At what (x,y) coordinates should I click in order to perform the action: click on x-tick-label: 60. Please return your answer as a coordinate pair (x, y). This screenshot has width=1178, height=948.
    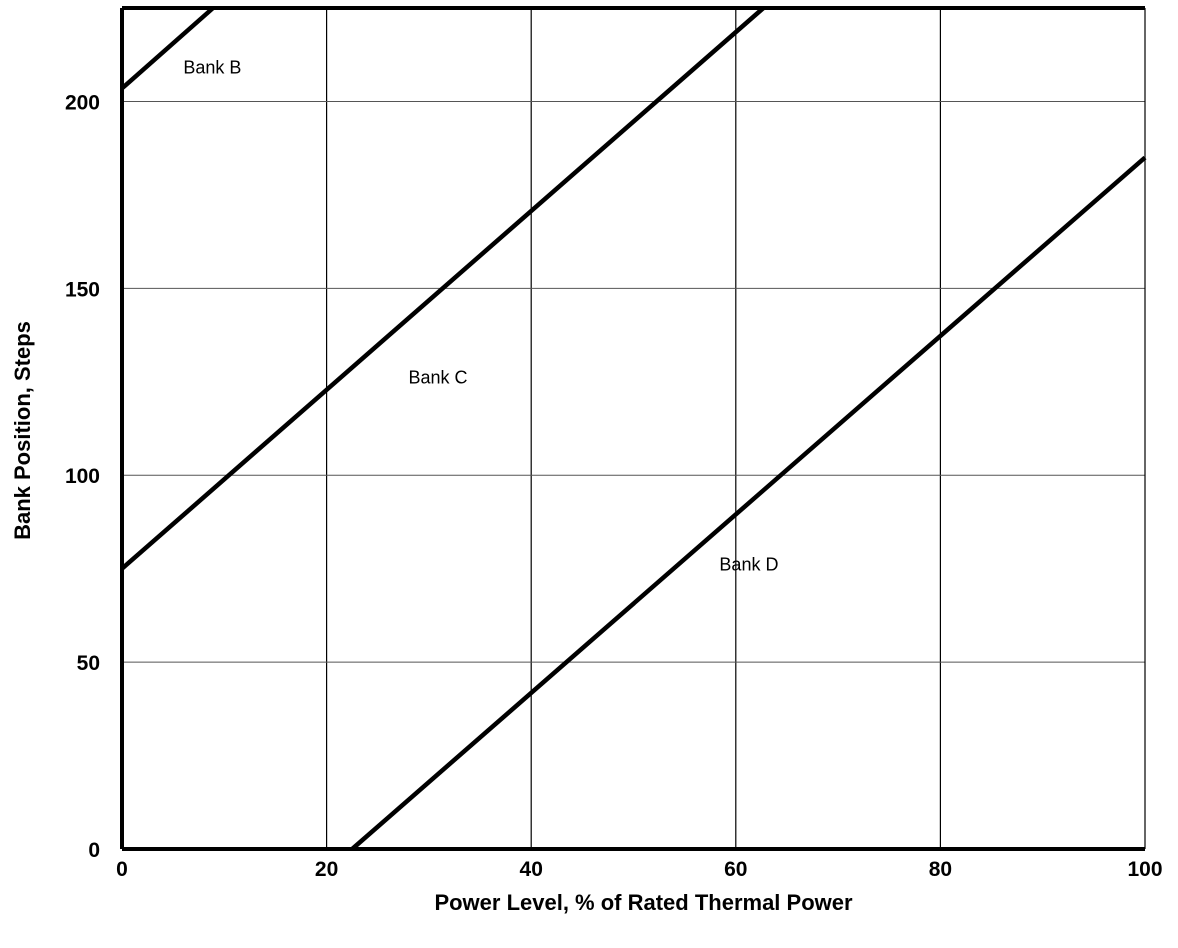
    Looking at the image, I should click on (735, 869).